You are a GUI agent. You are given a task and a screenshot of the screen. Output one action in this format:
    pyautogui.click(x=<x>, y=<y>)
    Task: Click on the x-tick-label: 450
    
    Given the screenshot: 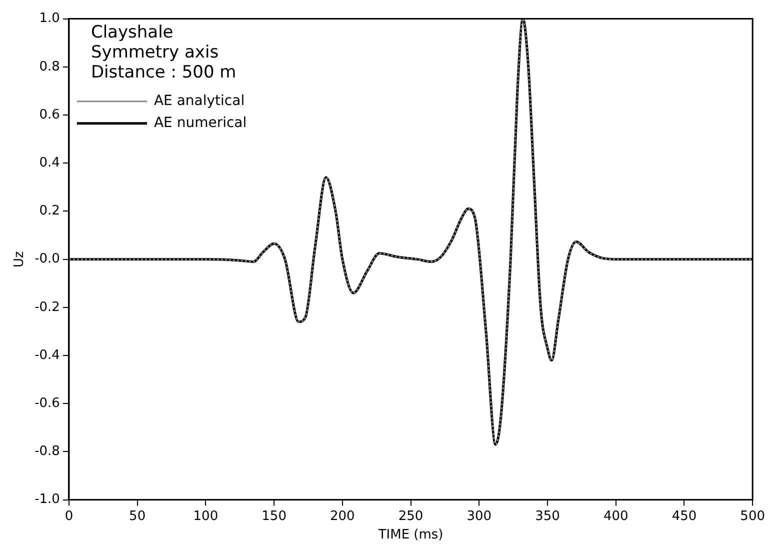 What is the action you would take?
    pyautogui.click(x=684, y=516)
    